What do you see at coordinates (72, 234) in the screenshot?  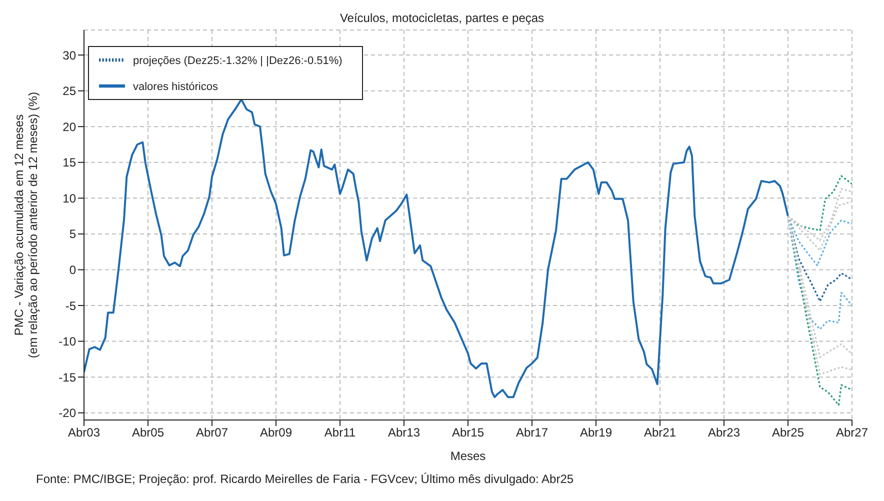 I see `y-tick-label: 5` at bounding box center [72, 234].